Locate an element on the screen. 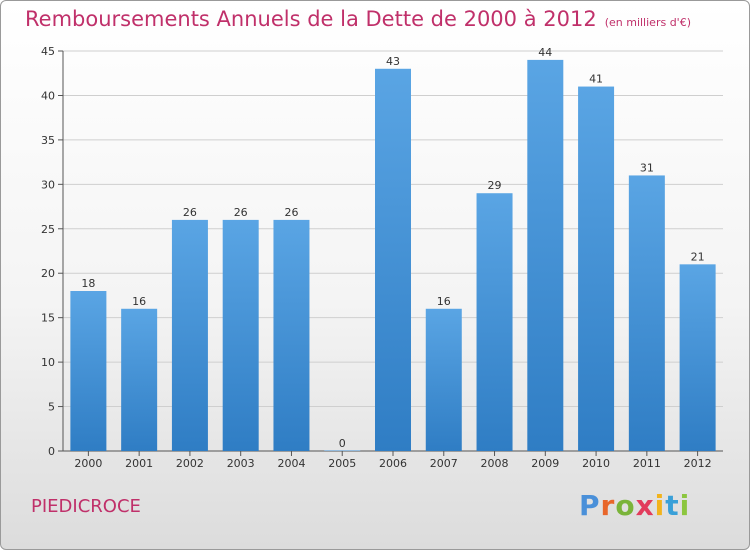 The width and height of the screenshot is (750, 550). brand-letter: r is located at coordinates (608, 505).